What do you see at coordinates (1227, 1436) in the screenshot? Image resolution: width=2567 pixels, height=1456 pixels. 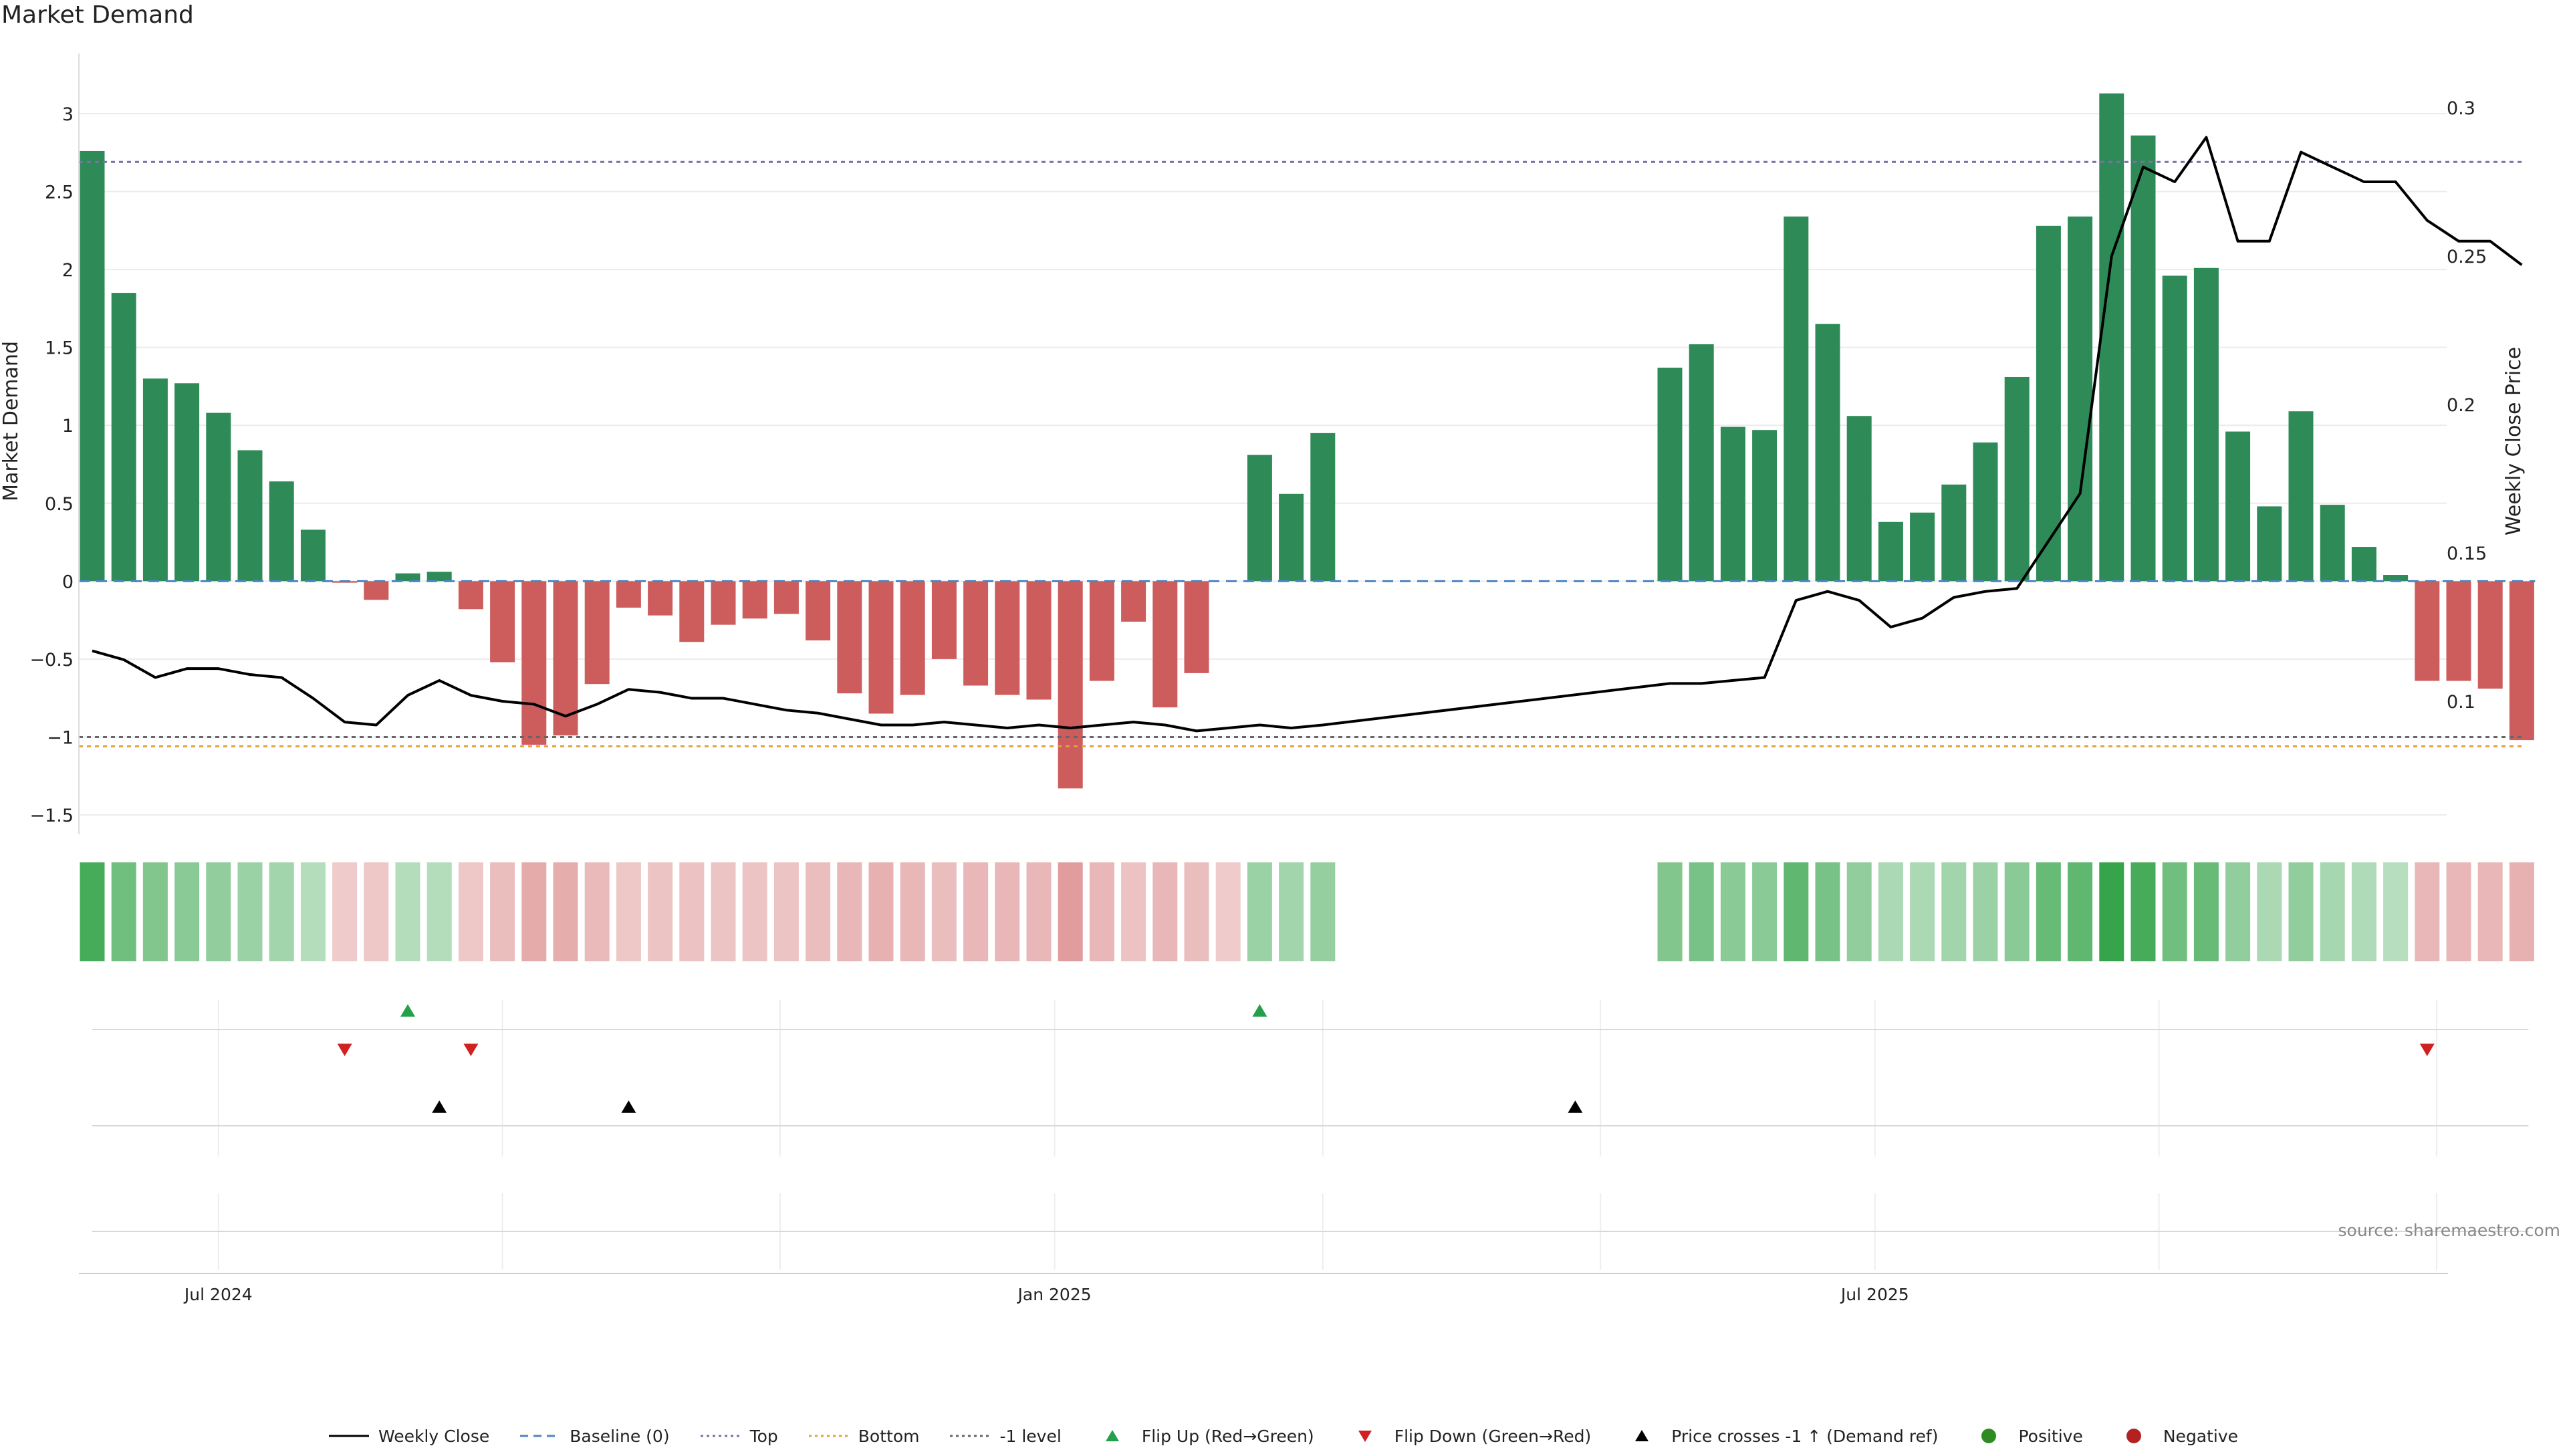 I see `legend-label: Flip Up (Red→Green)` at bounding box center [1227, 1436].